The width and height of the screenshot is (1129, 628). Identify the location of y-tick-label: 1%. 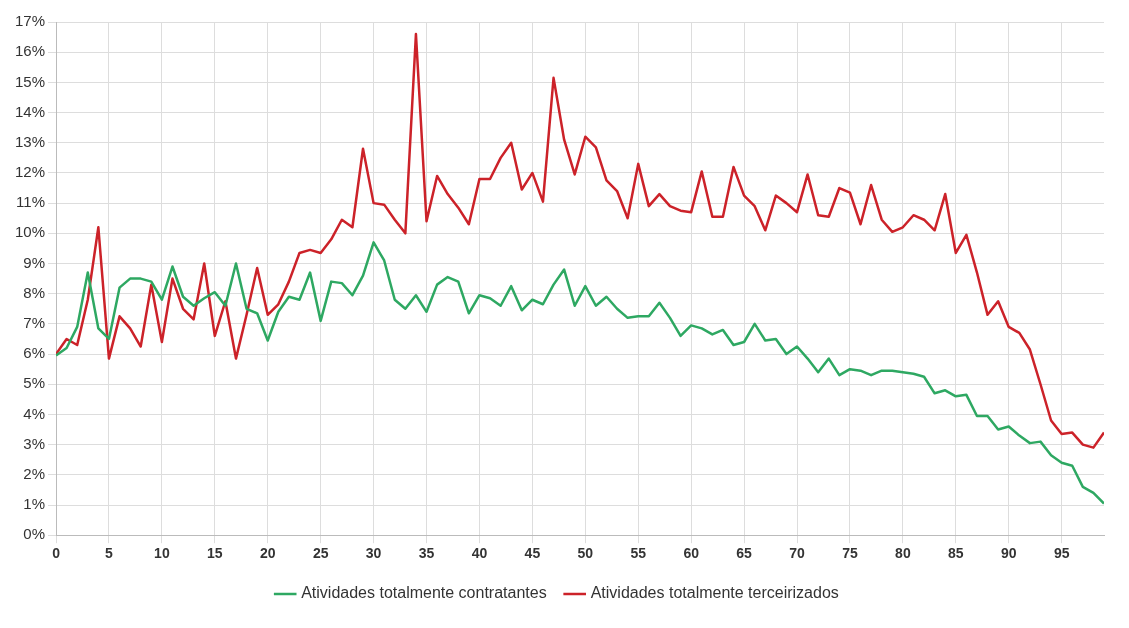
(34, 504).